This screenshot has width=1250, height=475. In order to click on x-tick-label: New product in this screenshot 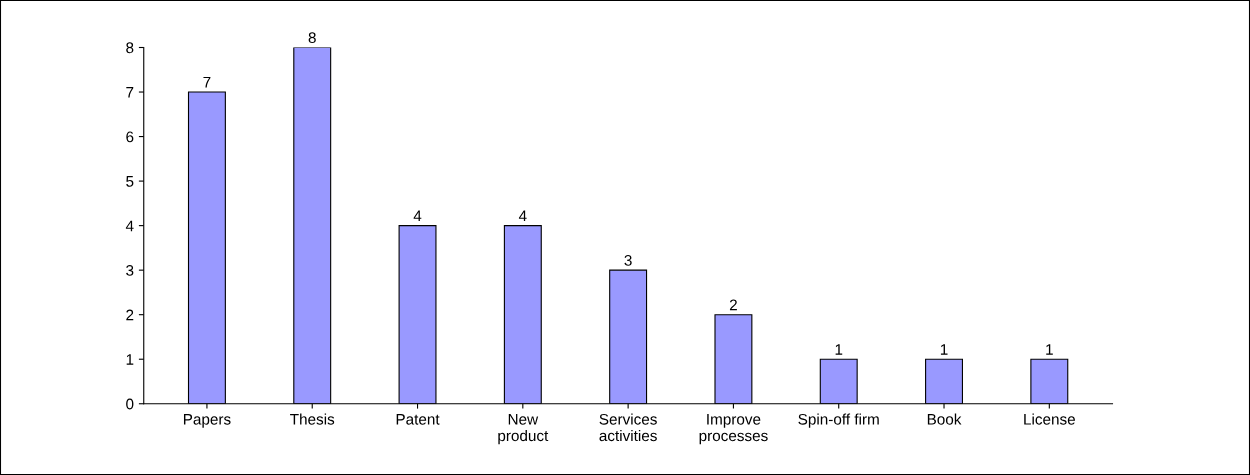, I will do `click(523, 429)`.